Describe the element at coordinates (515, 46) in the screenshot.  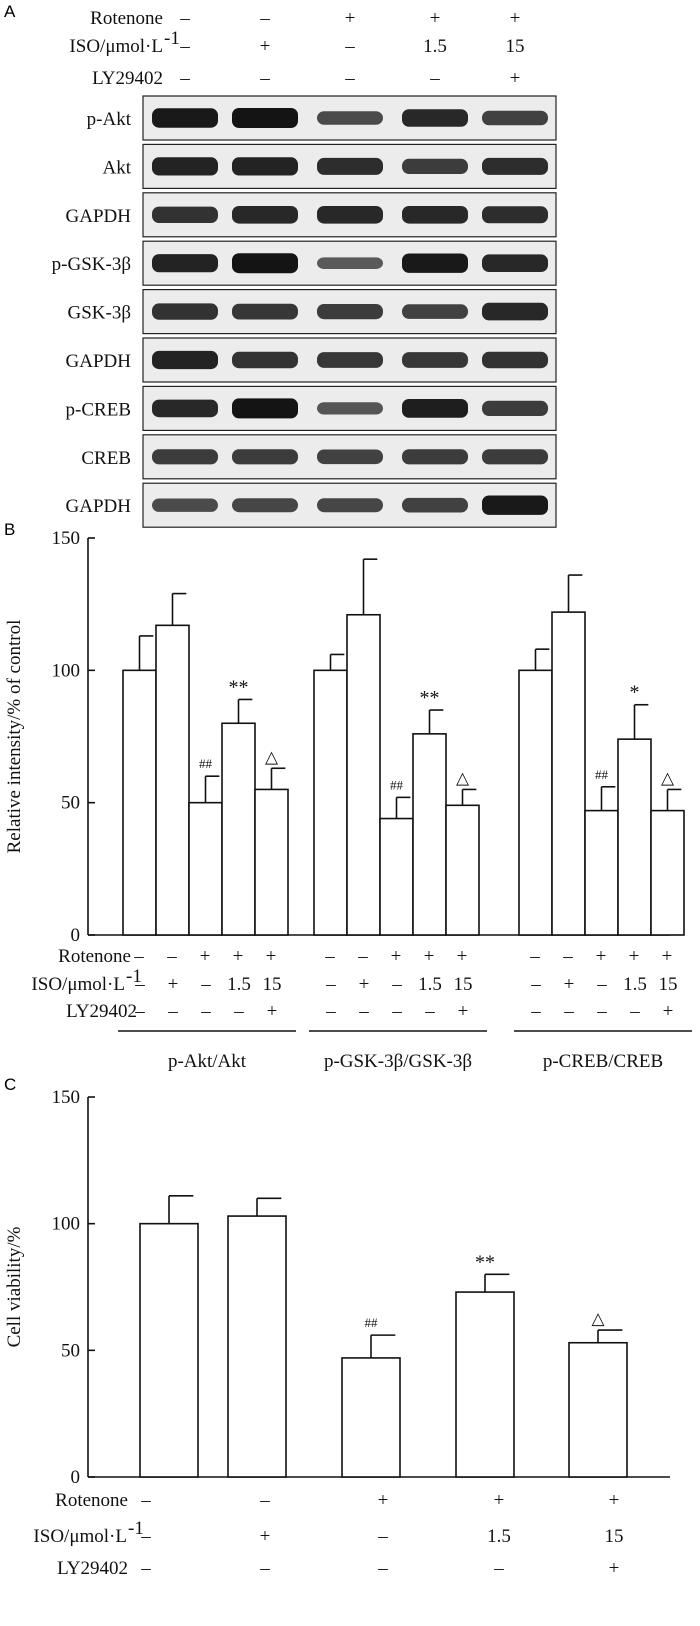
I see `condition-value-iso-5: 15` at that location.